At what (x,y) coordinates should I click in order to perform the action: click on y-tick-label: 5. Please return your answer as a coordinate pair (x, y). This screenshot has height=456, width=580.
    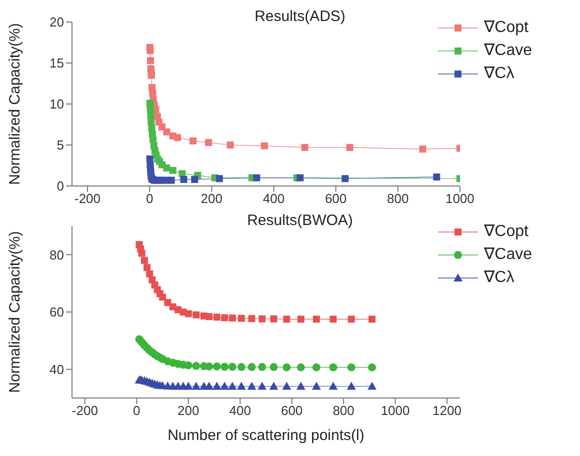
    Looking at the image, I should click on (60, 145).